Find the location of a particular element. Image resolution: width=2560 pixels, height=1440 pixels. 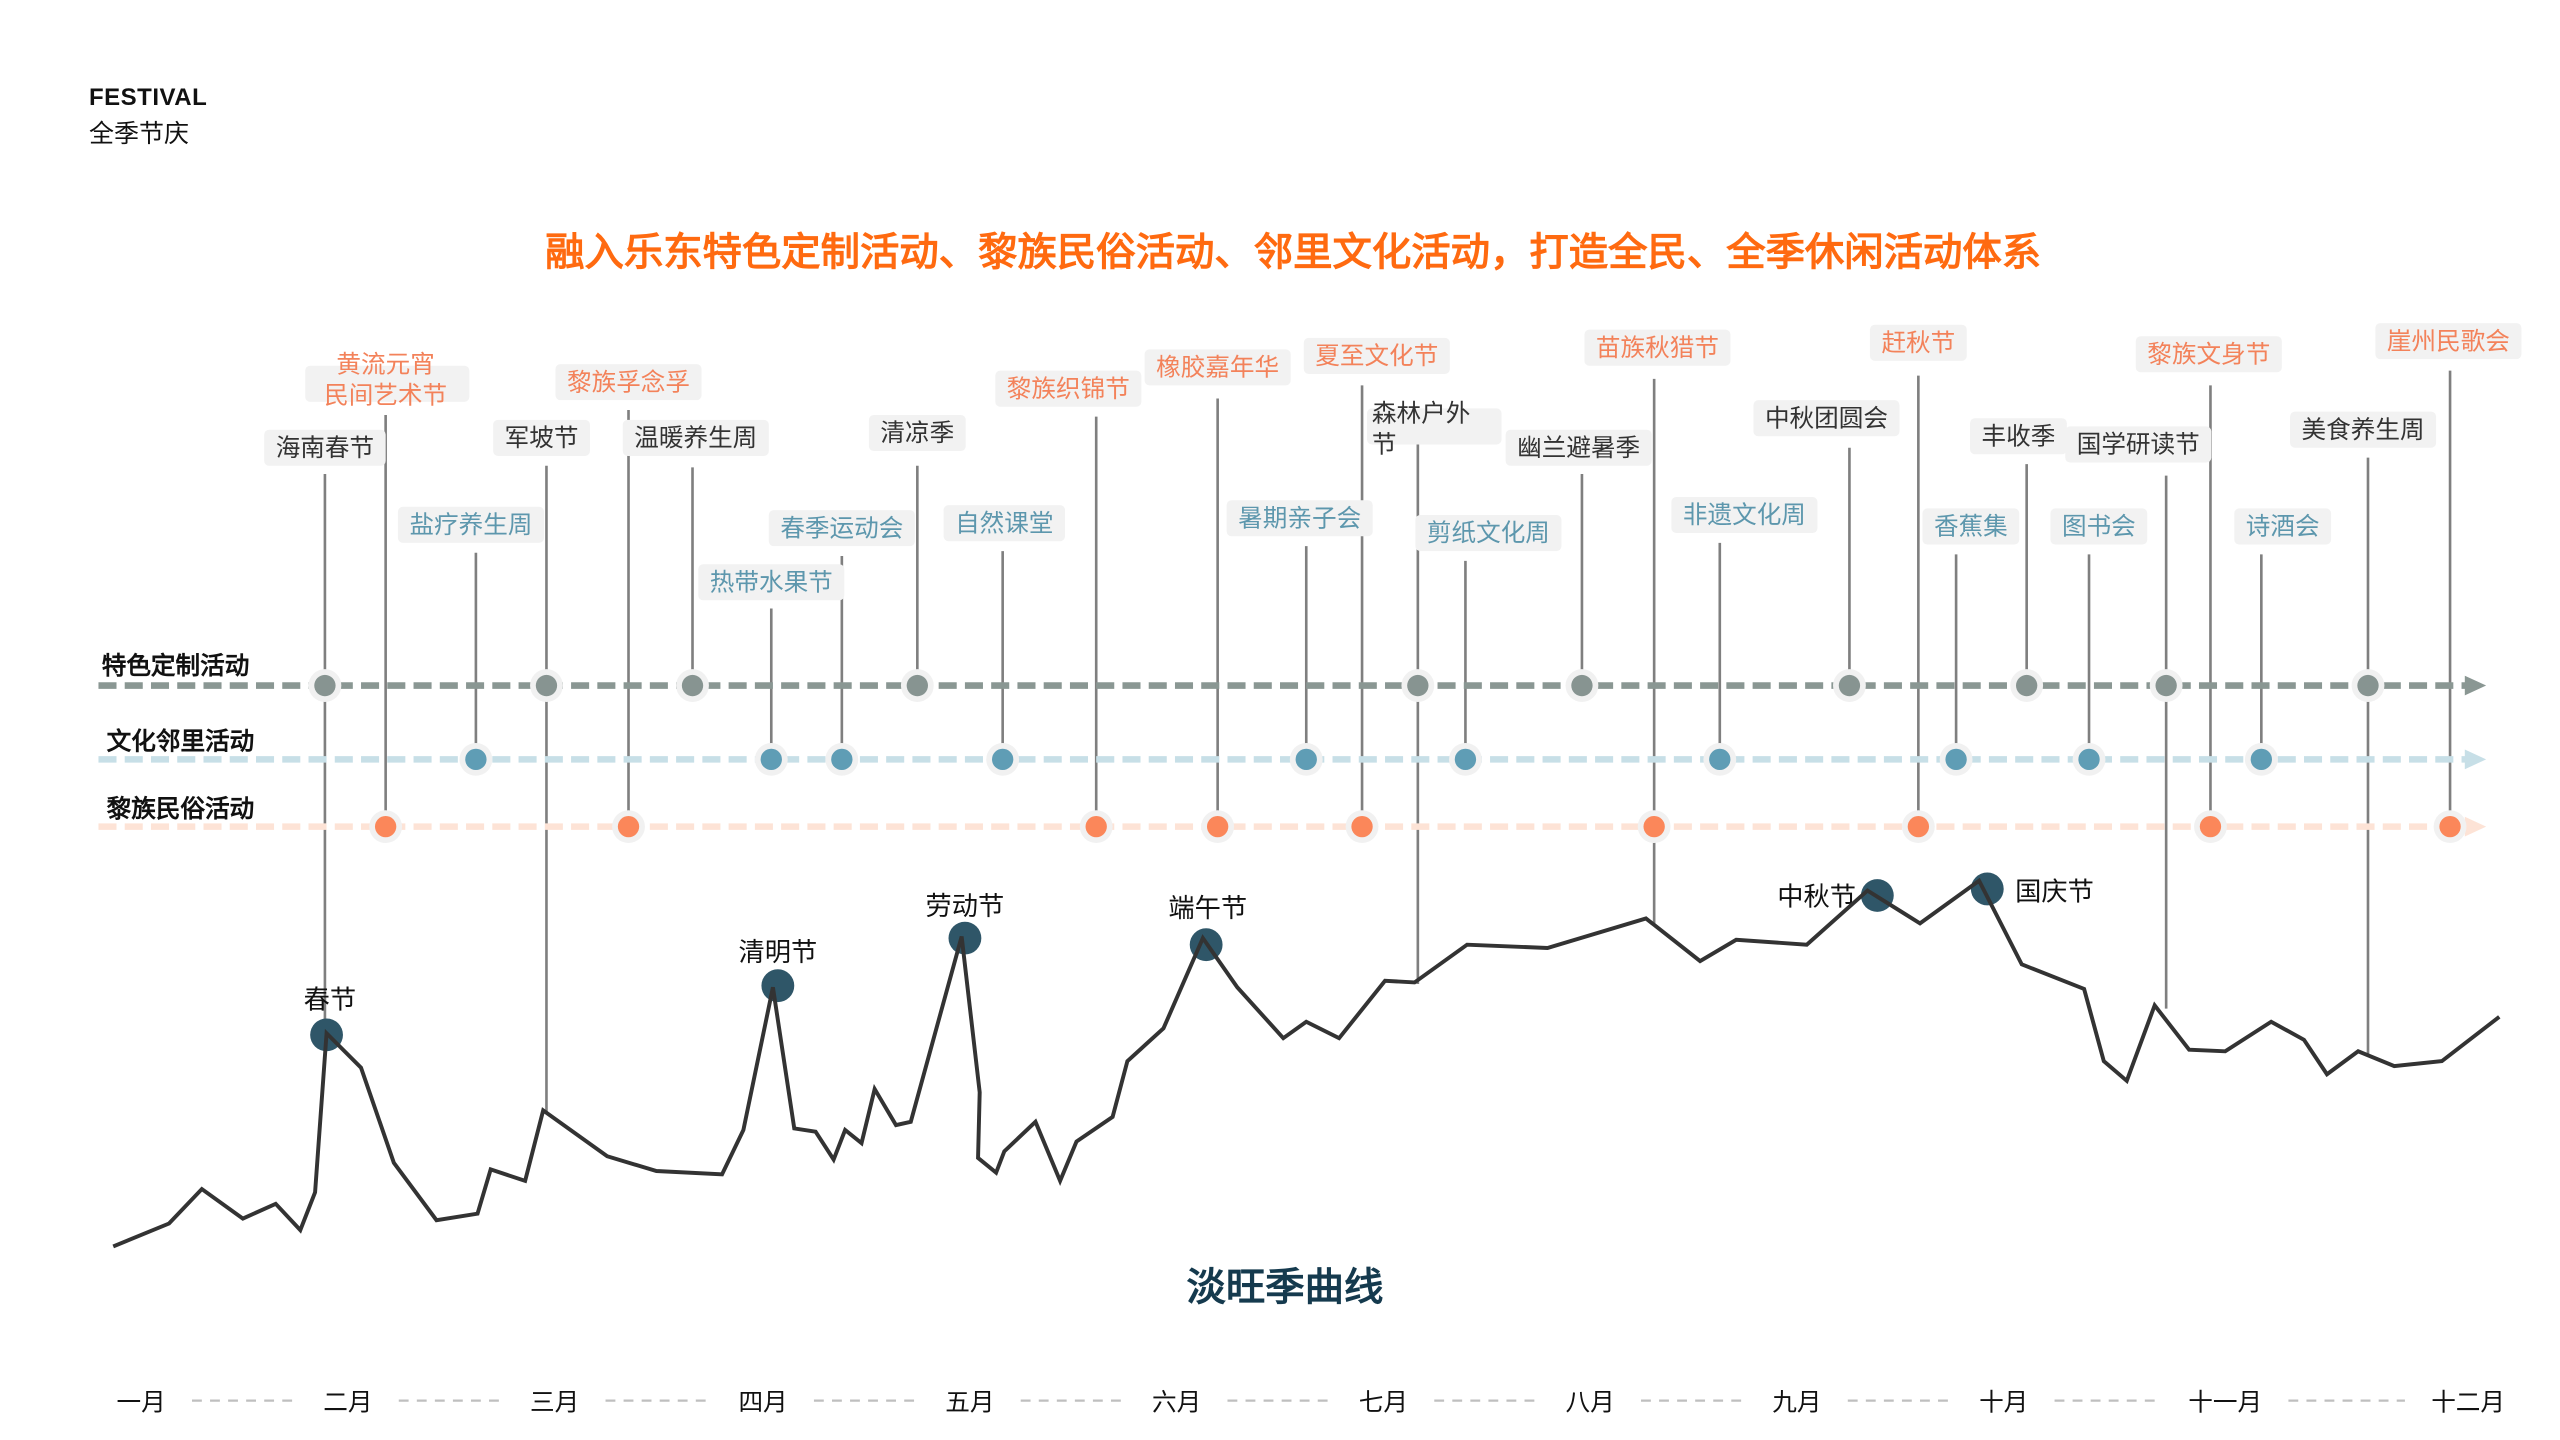

month-label: 五月 is located at coordinates (969, 1401).